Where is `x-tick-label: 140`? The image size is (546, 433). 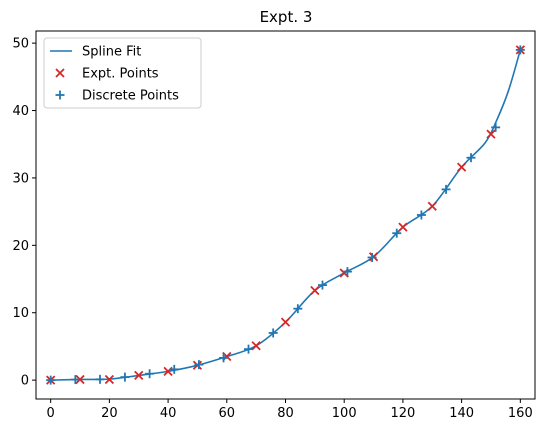
x-tick-label: 140 is located at coordinates (461, 413).